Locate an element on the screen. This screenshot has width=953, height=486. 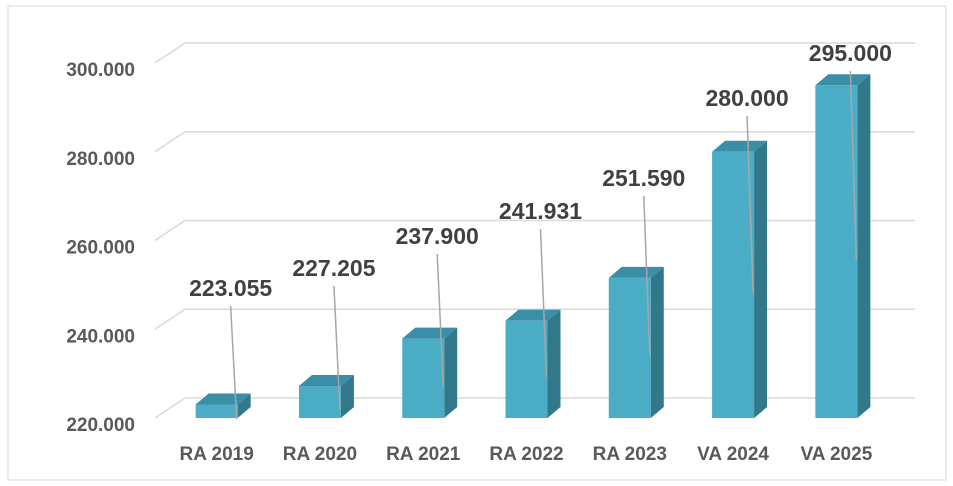
x-tick-label: RA 2023 is located at coordinates (630, 454).